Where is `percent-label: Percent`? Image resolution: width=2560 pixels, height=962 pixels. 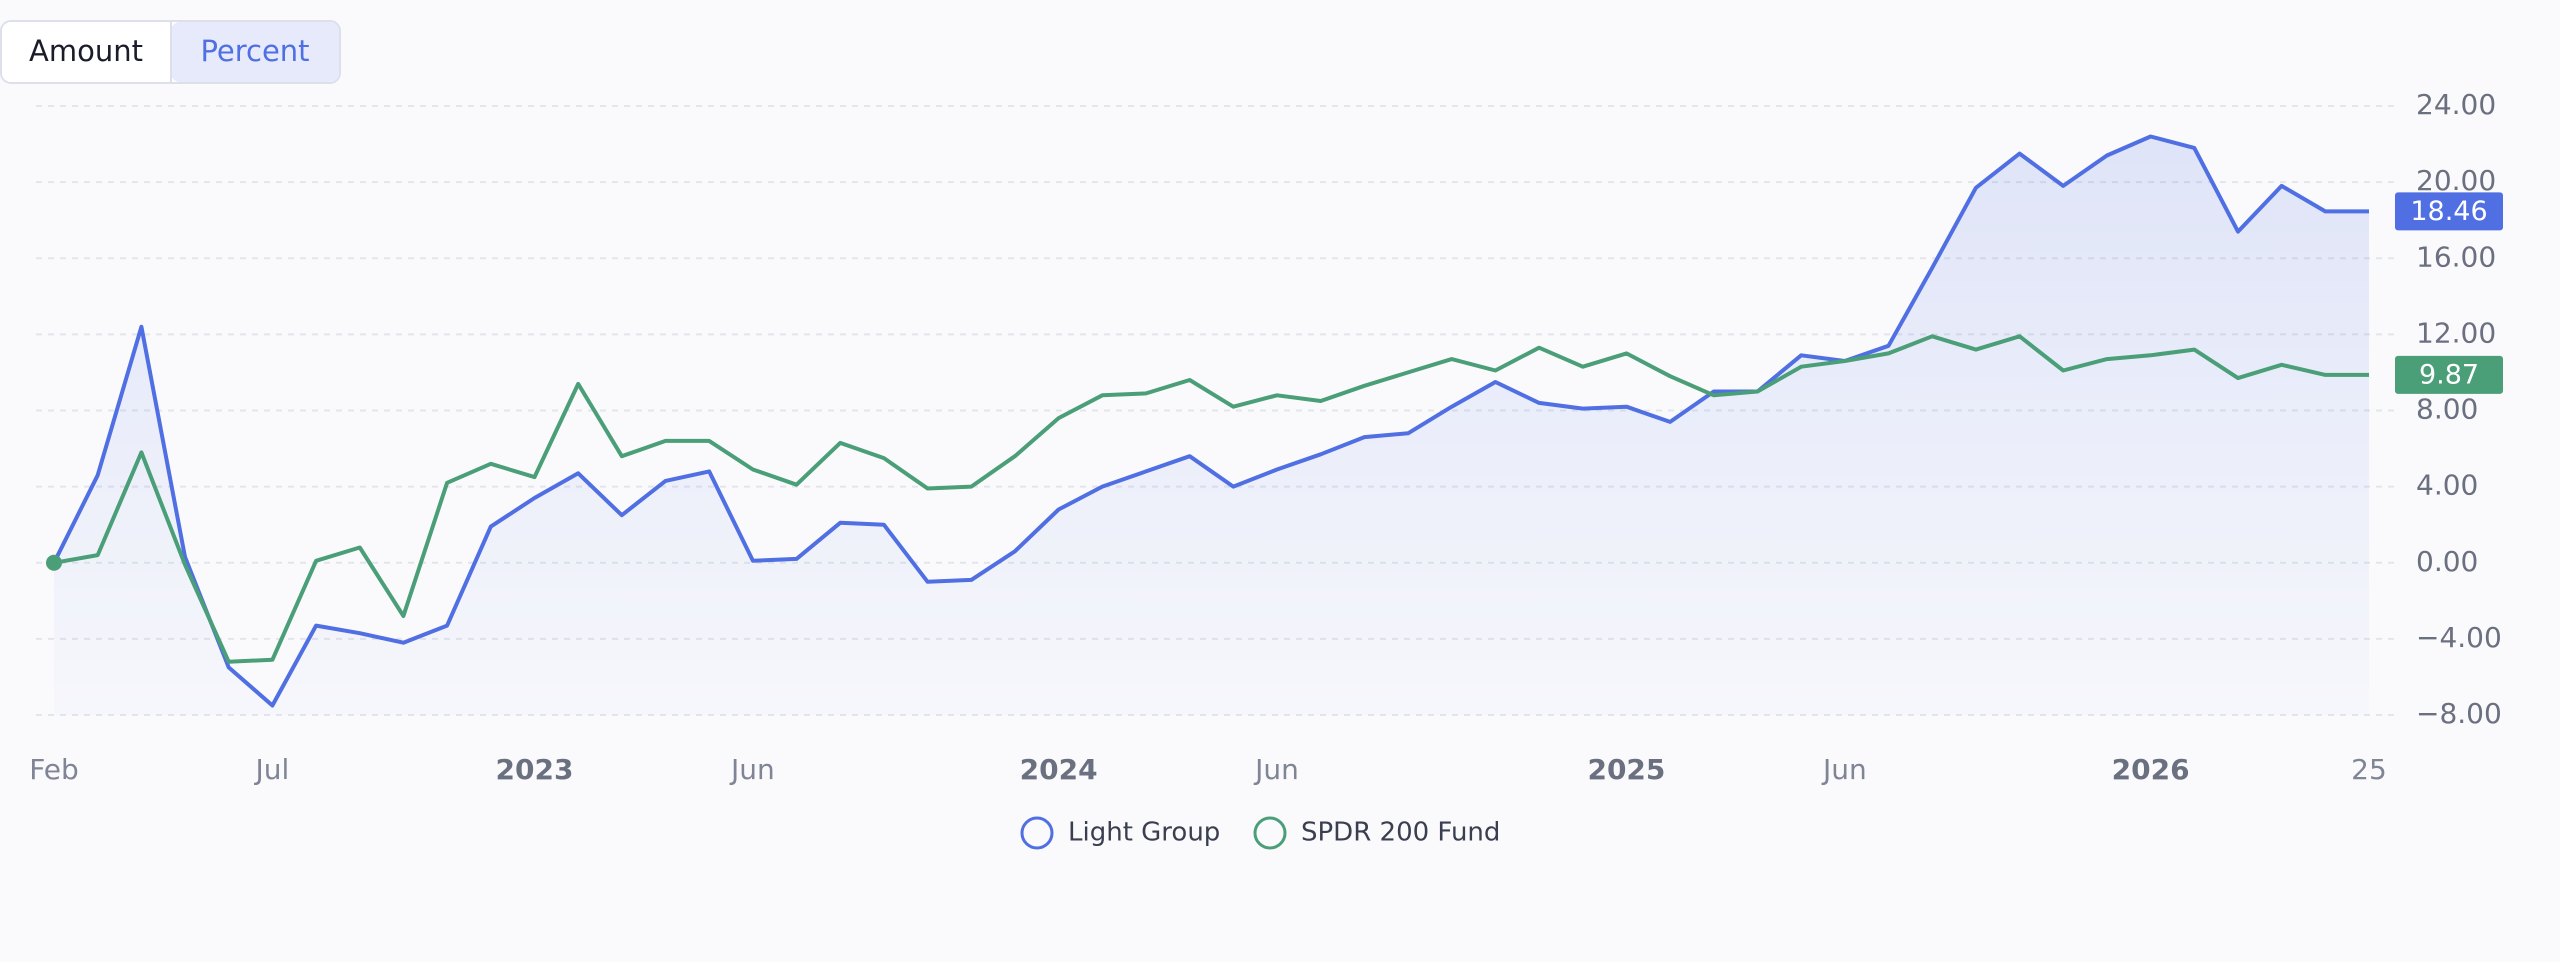
percent-label: Percent is located at coordinates (254, 51).